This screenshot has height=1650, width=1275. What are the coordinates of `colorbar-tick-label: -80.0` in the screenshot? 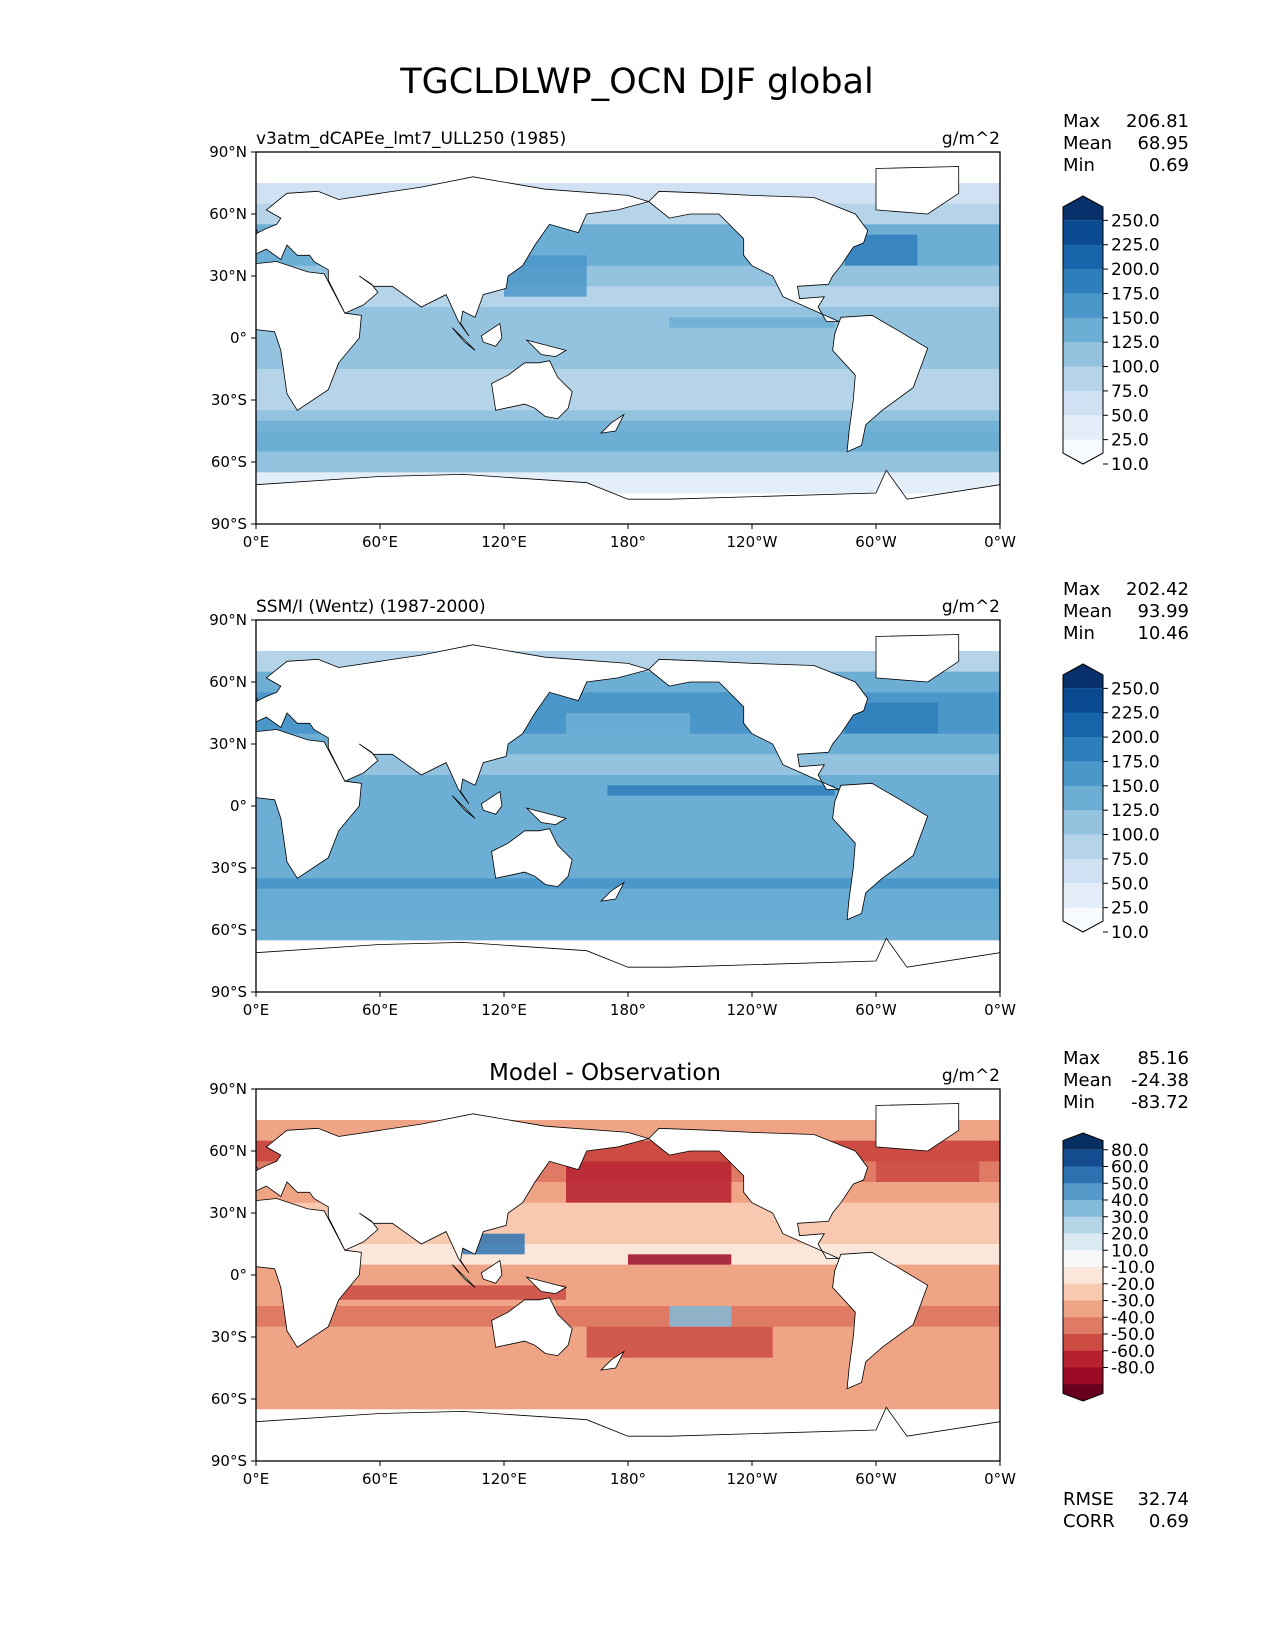 It's located at (1133, 1369).